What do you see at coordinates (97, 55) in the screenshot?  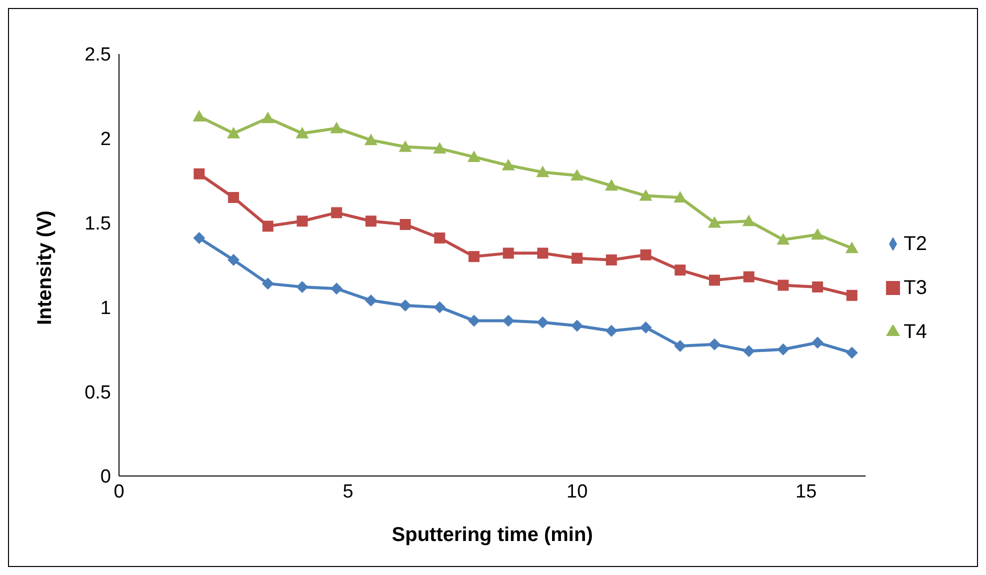 I see `y-tick-label: 2.5` at bounding box center [97, 55].